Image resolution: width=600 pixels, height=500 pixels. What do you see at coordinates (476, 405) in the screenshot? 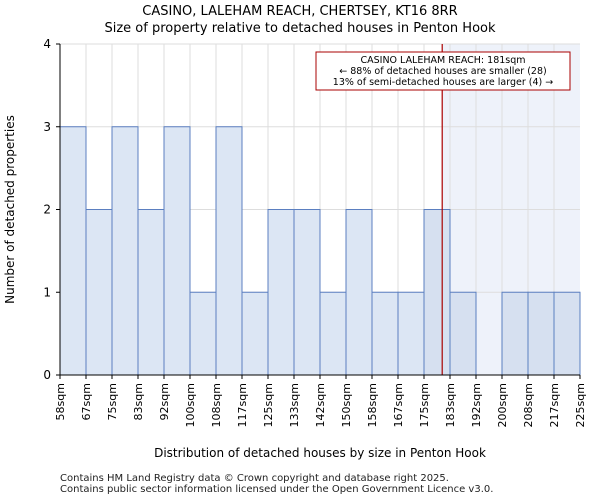
I see `x-tick-label: 192sqm` at bounding box center [476, 405].